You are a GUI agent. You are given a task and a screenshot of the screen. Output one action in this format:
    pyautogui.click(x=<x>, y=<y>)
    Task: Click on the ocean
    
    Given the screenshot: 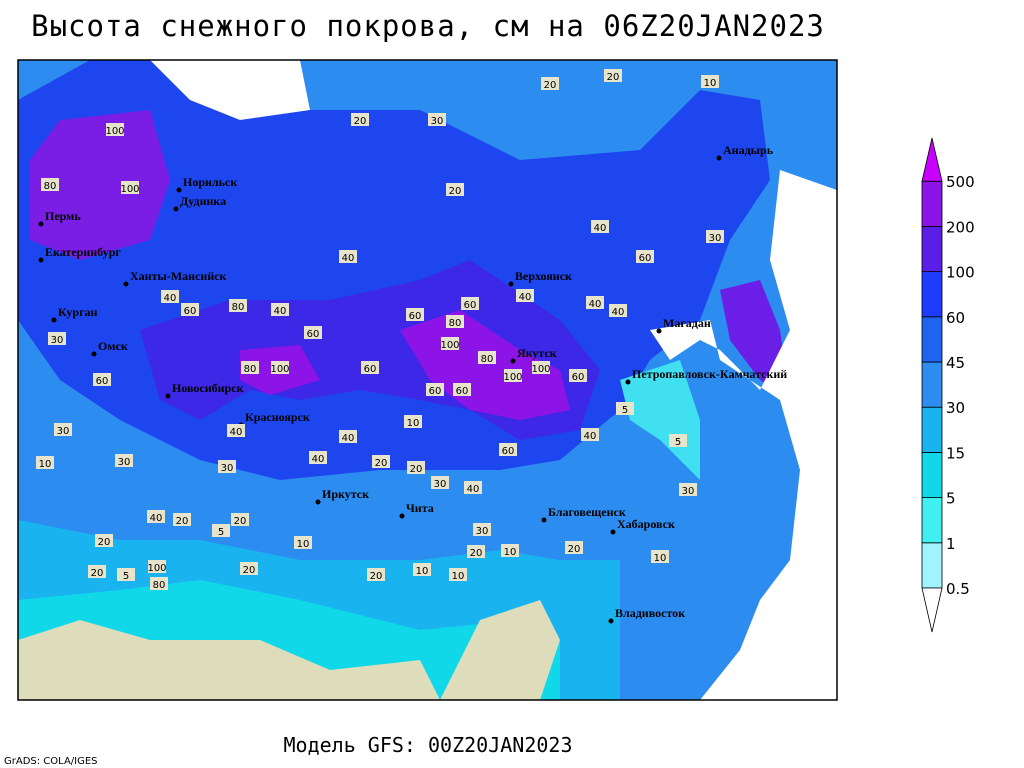 What is the action you would take?
    pyautogui.click(x=743, y=435)
    